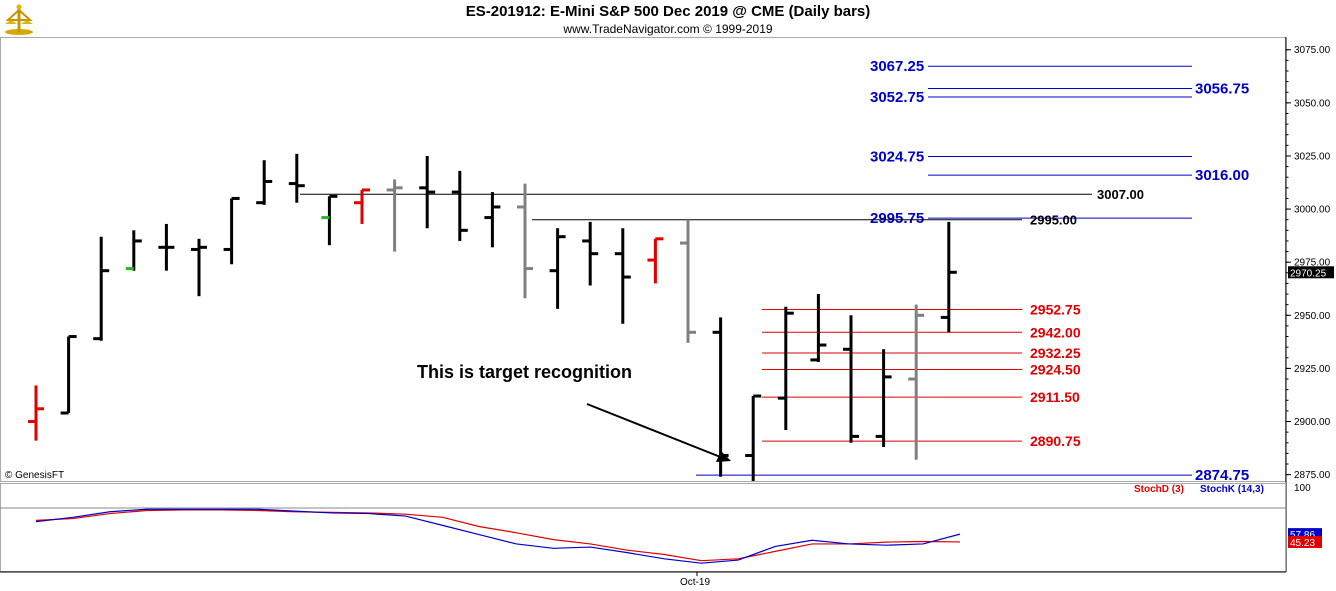  I want to click on price-tick-label: 2900.00, so click(1312, 422).